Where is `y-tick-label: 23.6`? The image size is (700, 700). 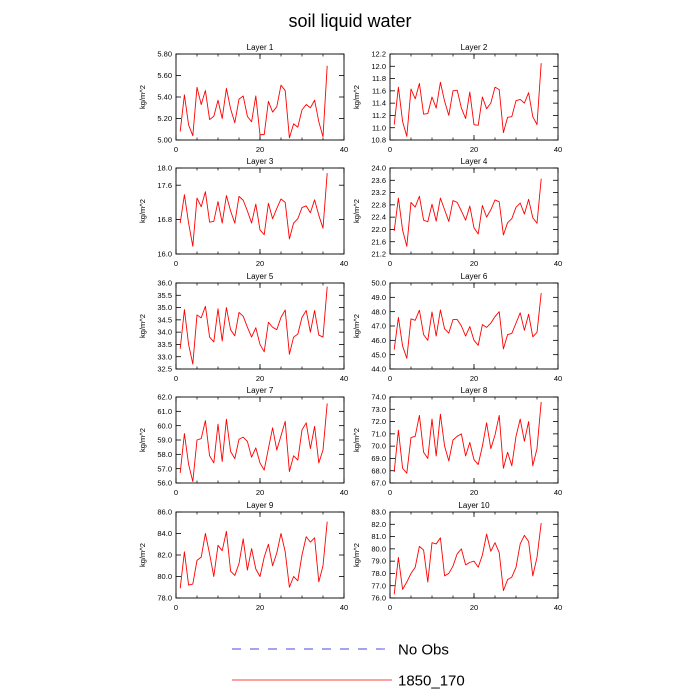
y-tick-label: 23.6 is located at coordinates (378, 180).